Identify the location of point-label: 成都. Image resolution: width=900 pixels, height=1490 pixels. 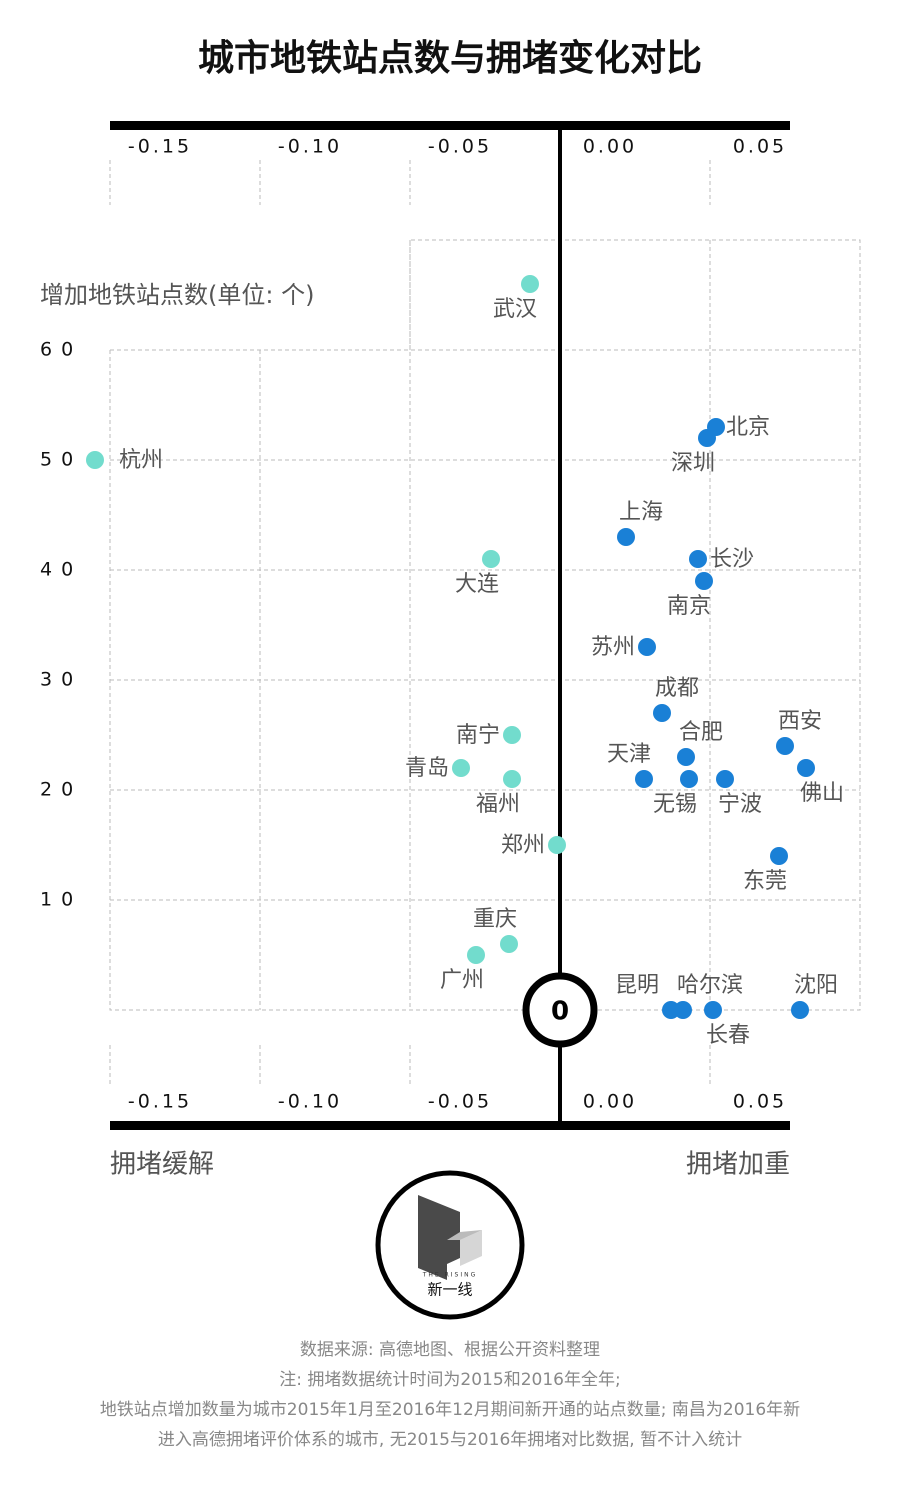
(677, 688).